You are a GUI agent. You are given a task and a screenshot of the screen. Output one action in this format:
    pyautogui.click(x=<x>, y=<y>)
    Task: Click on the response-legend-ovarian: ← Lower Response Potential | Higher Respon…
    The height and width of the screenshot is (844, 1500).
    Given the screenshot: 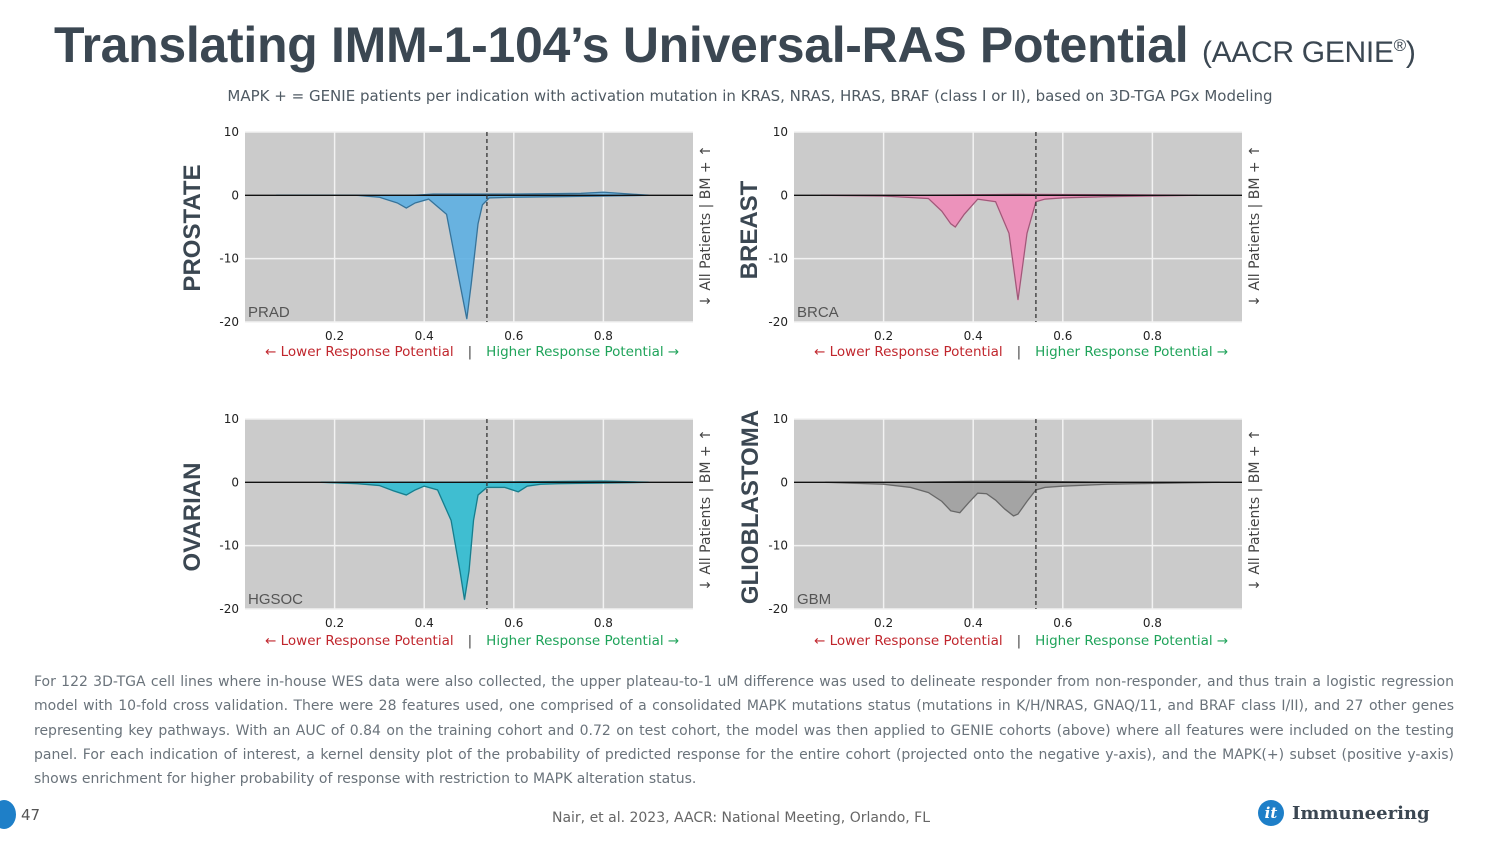 What is the action you would take?
    pyautogui.click(x=472, y=641)
    